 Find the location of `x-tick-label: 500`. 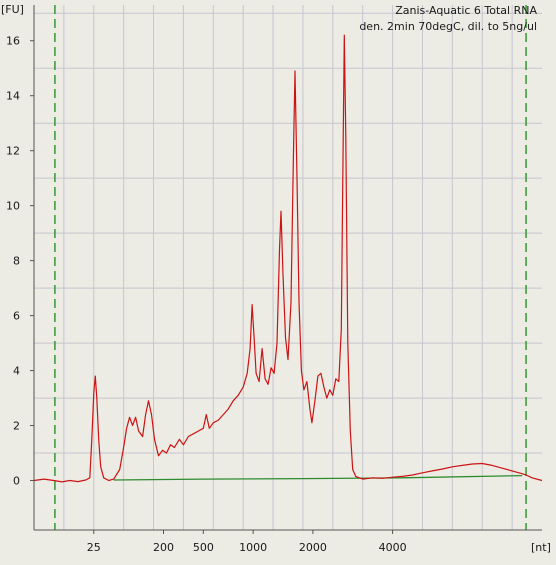

x-tick-label: 500 is located at coordinates (203, 547).